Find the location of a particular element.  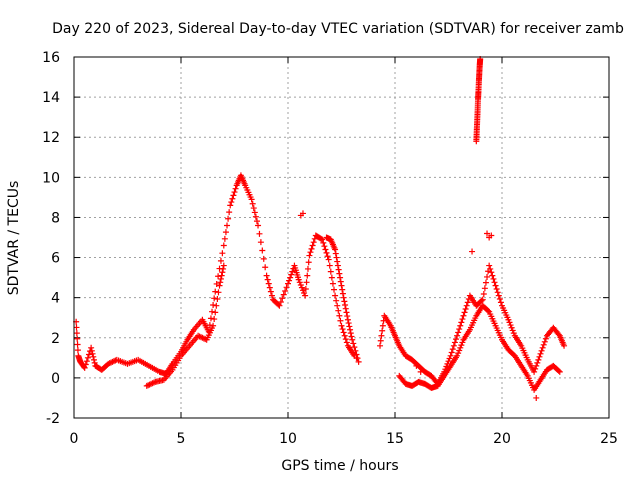

y-axis-label: SDTVAR / TECUs is located at coordinates (14, 238).